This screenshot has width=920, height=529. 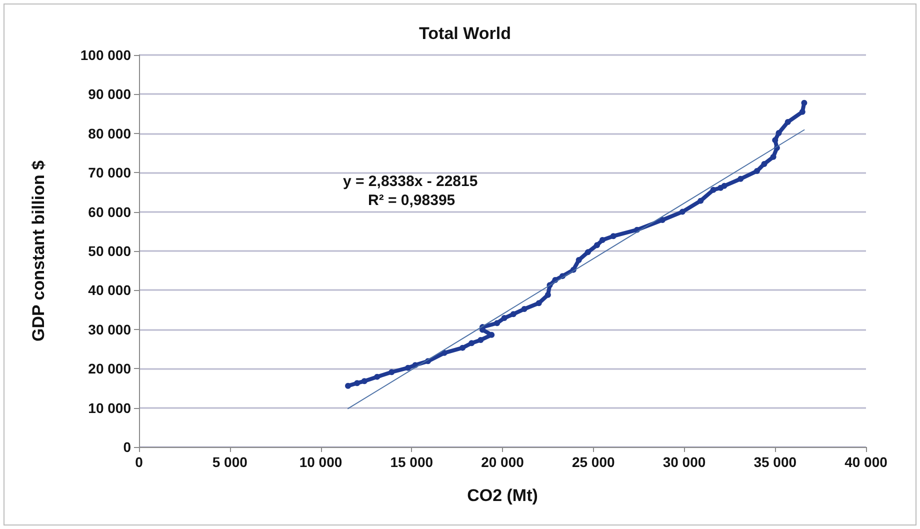 What do you see at coordinates (465, 33) in the screenshot?
I see `chart-title: Total World` at bounding box center [465, 33].